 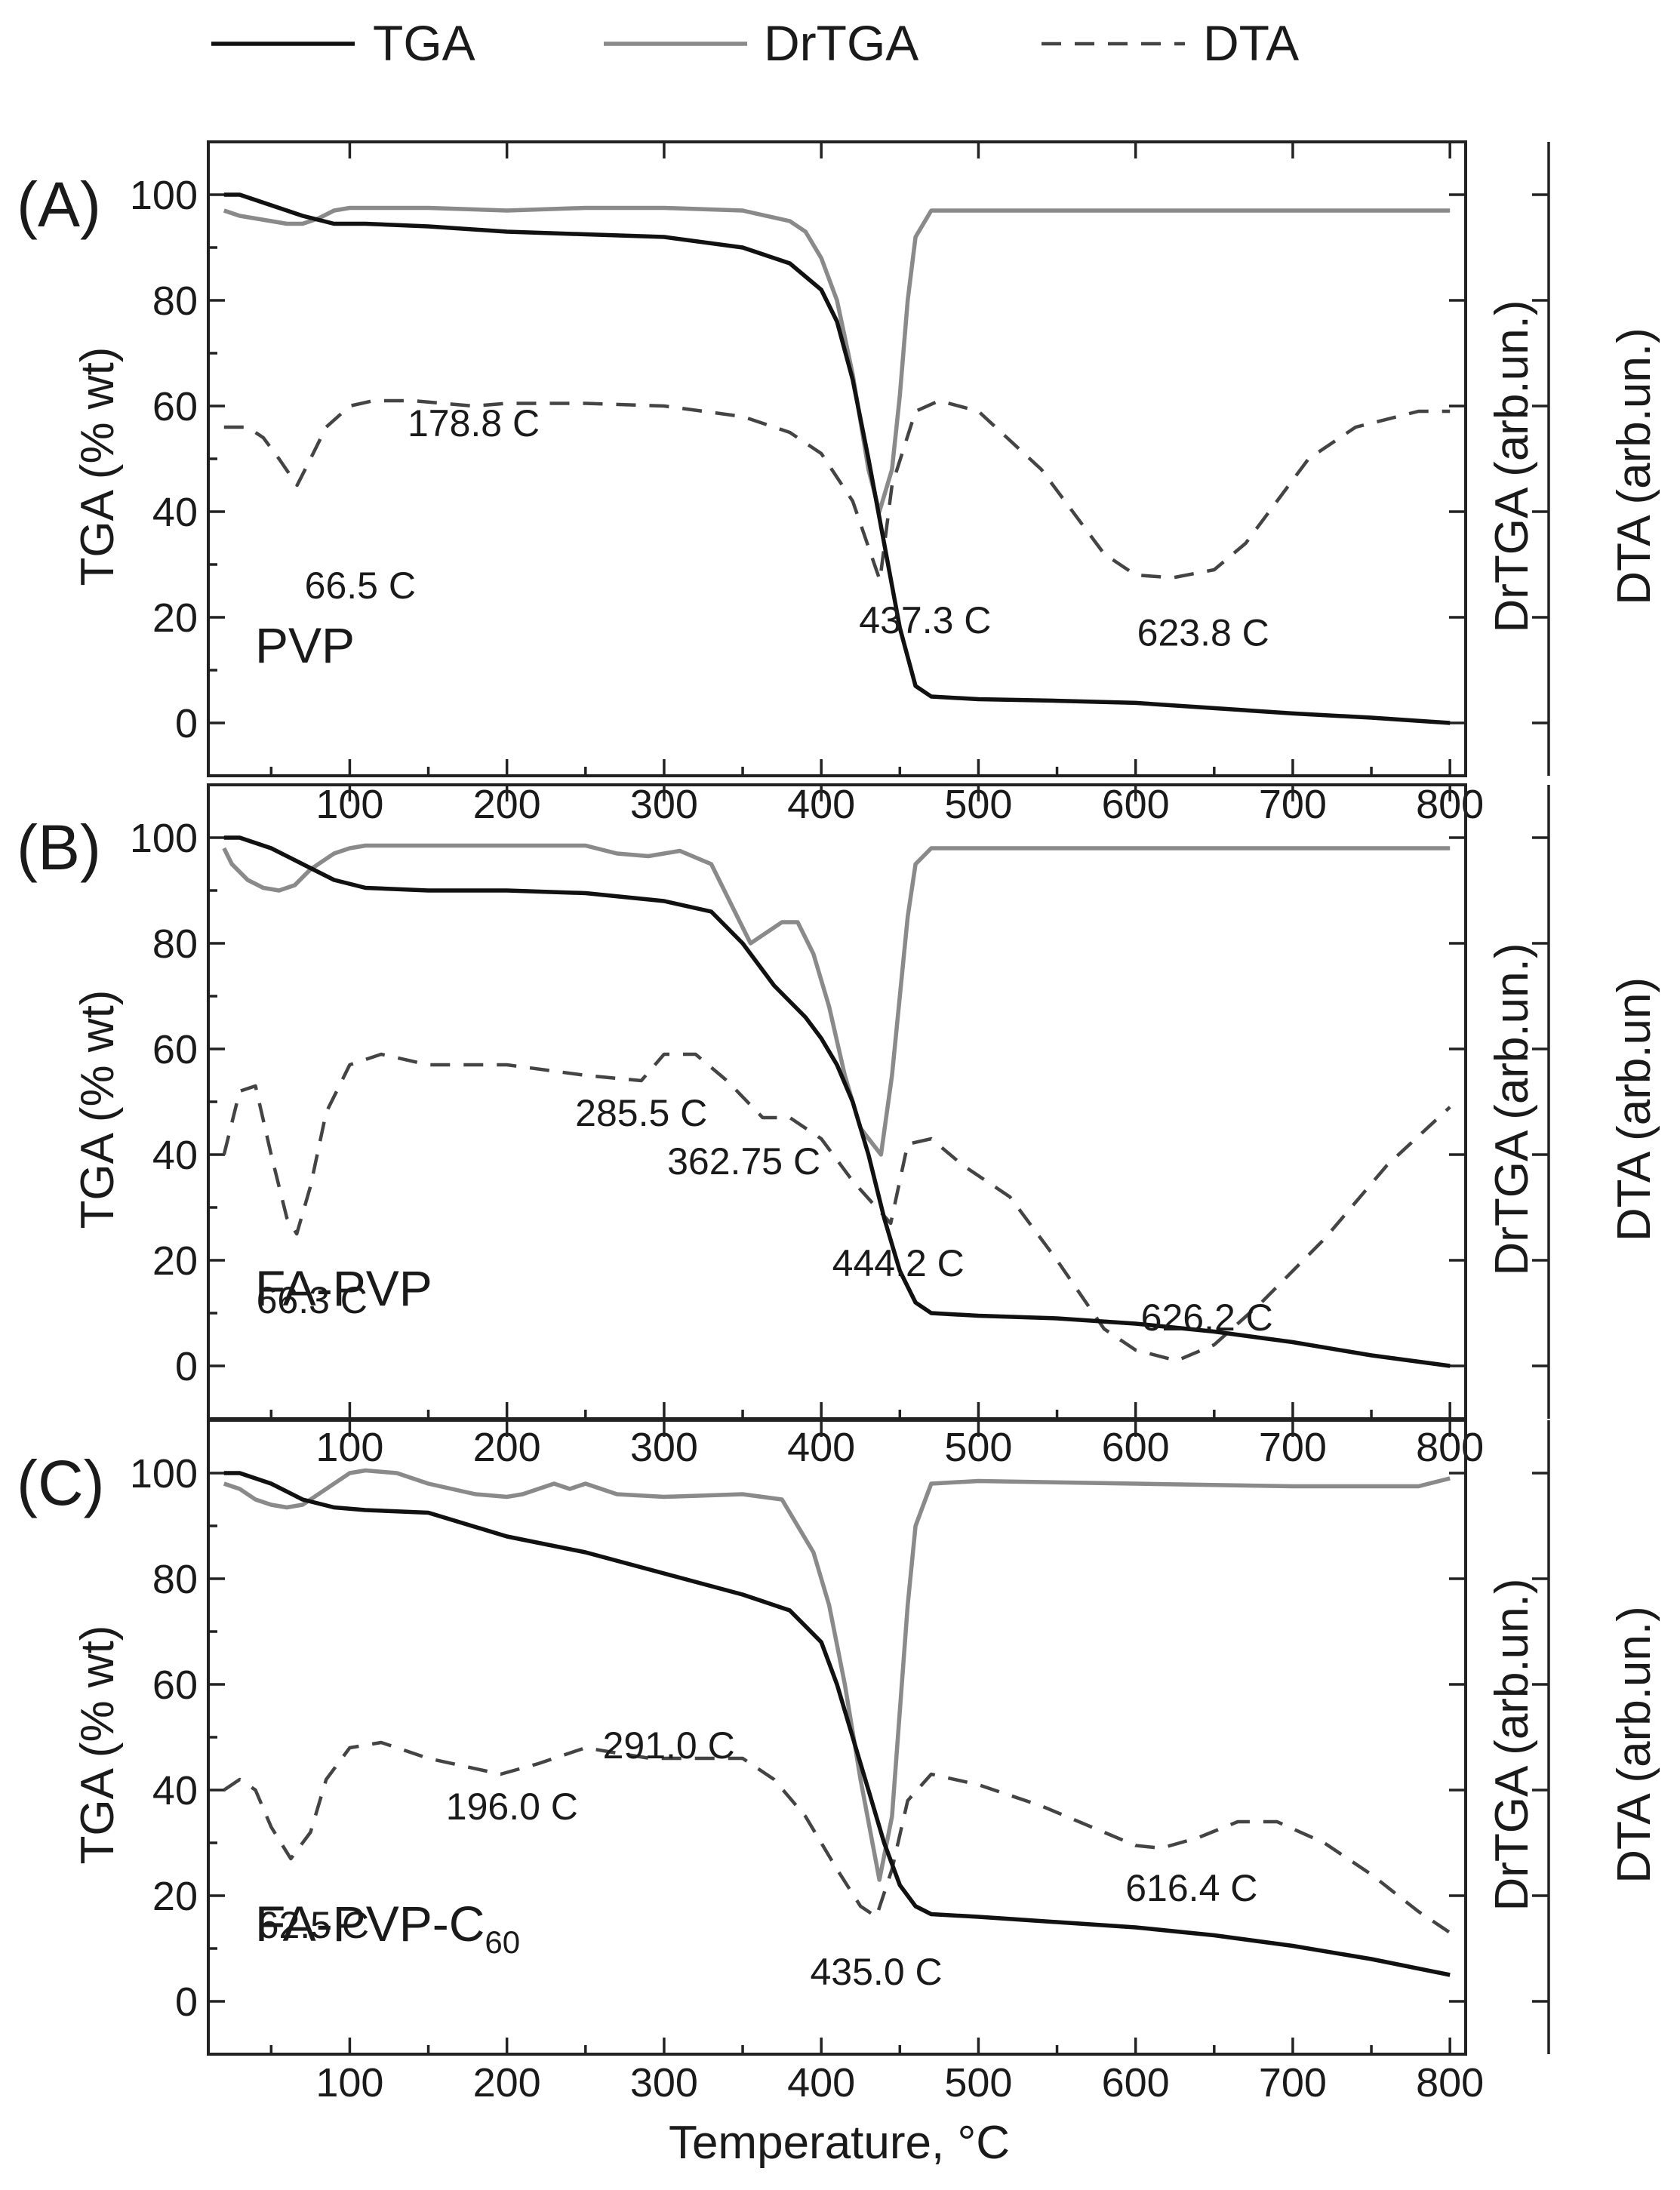 I want to click on x-tick-label: 500, so click(x=978, y=2082).